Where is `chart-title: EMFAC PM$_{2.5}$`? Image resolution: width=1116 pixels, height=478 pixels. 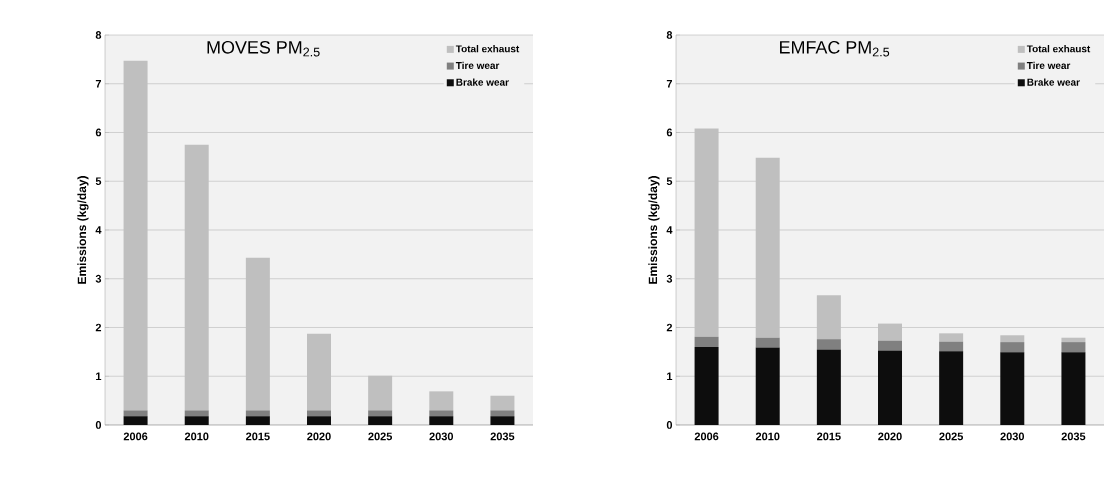 chart-title: EMFAC PM$_{2.5}$ is located at coordinates (835, 48).